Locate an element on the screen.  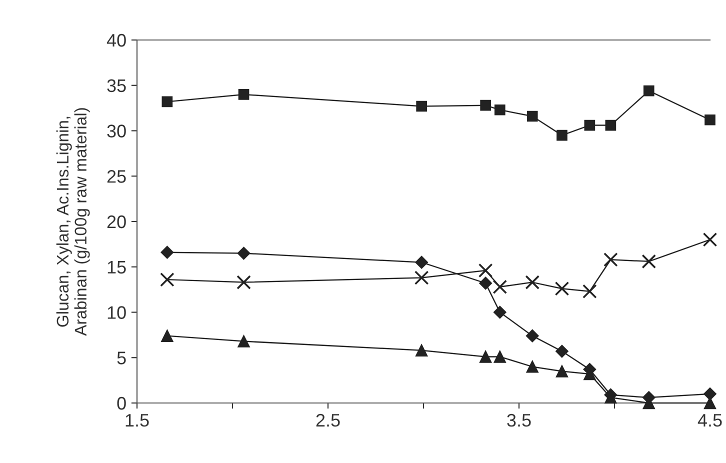
y-tick-label: 25 is located at coordinates (116, 176).